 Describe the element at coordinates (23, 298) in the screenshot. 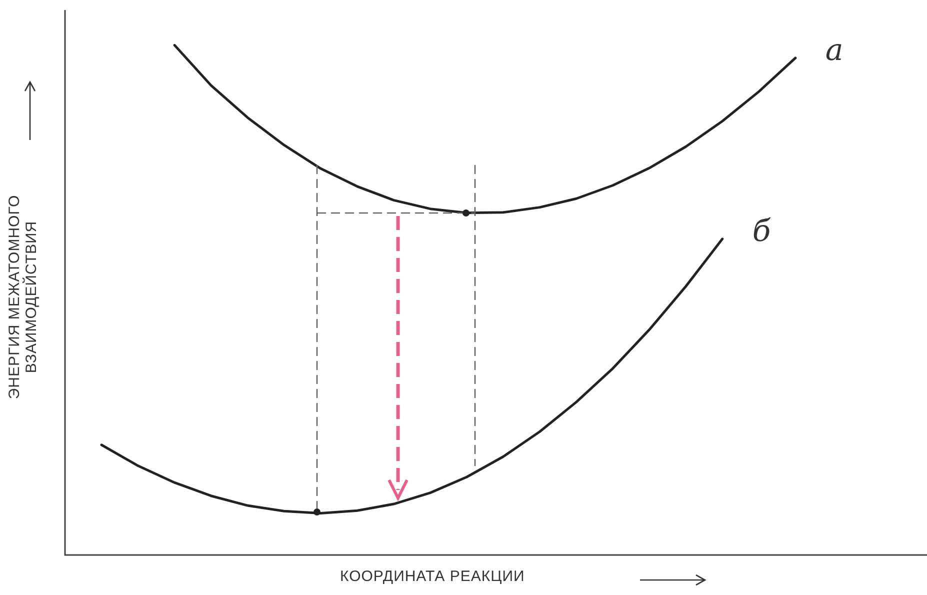

I see `y-axis-title: ЭНЕРГИЯ МЕЖАТОМНОГО ВЗАИМОДЕЙСТВИЯ` at that location.